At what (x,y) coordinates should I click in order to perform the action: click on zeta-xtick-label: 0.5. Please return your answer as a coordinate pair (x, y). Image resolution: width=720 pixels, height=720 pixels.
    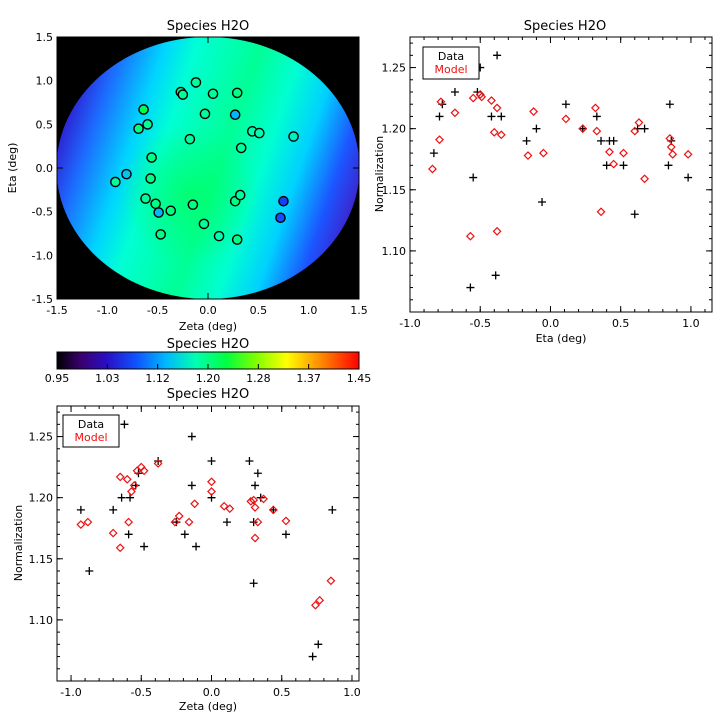
    Looking at the image, I should click on (282, 692).